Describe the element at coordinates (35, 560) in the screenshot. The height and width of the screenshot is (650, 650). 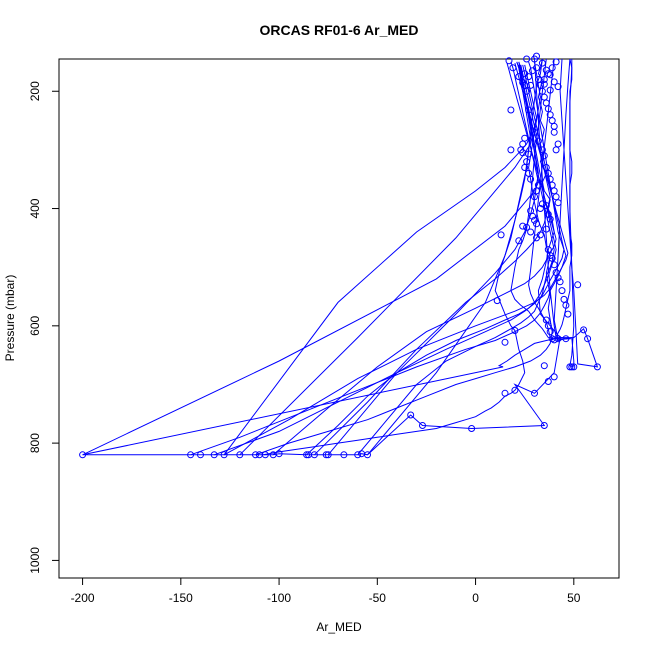
I see `y-tick-label: 1000` at that location.